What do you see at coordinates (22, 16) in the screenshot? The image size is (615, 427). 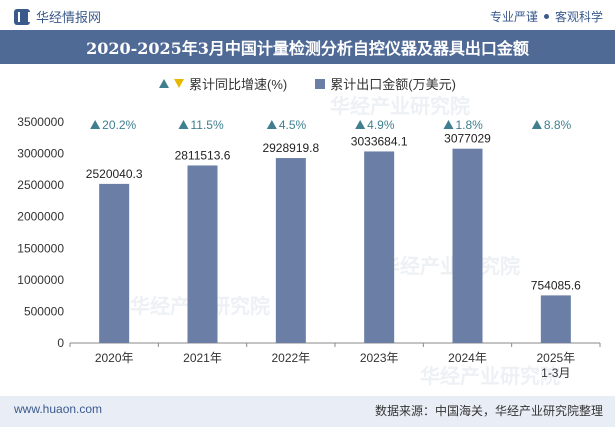 I see `brand-logo-icon` at bounding box center [22, 16].